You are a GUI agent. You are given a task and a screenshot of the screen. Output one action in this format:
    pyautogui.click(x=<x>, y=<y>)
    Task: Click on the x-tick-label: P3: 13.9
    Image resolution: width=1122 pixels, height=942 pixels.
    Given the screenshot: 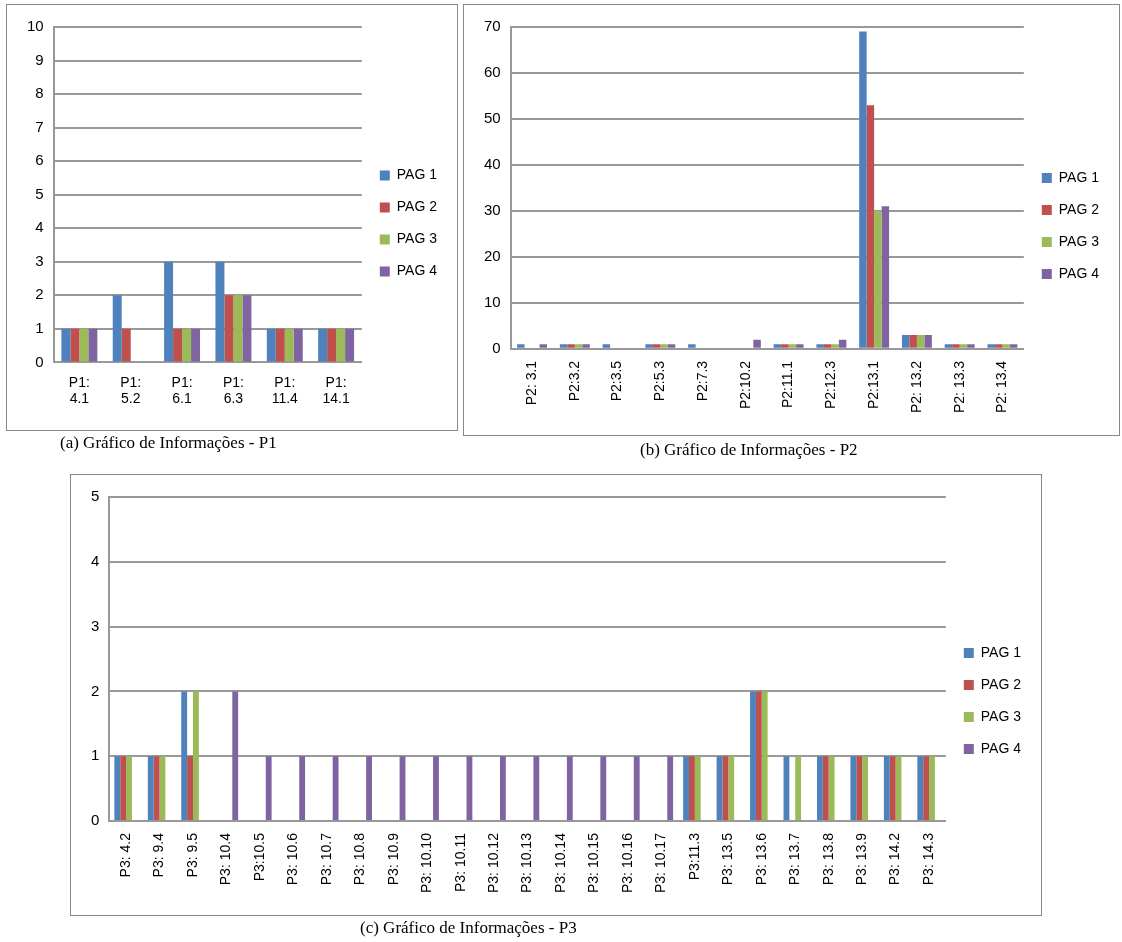 What is the action you would take?
    pyautogui.click(x=861, y=859)
    